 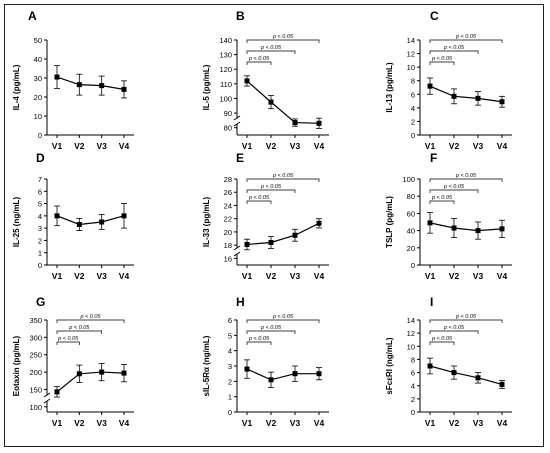 I want to click on y-axis-label: IL-33 (pg/mL), so click(x=206, y=222).